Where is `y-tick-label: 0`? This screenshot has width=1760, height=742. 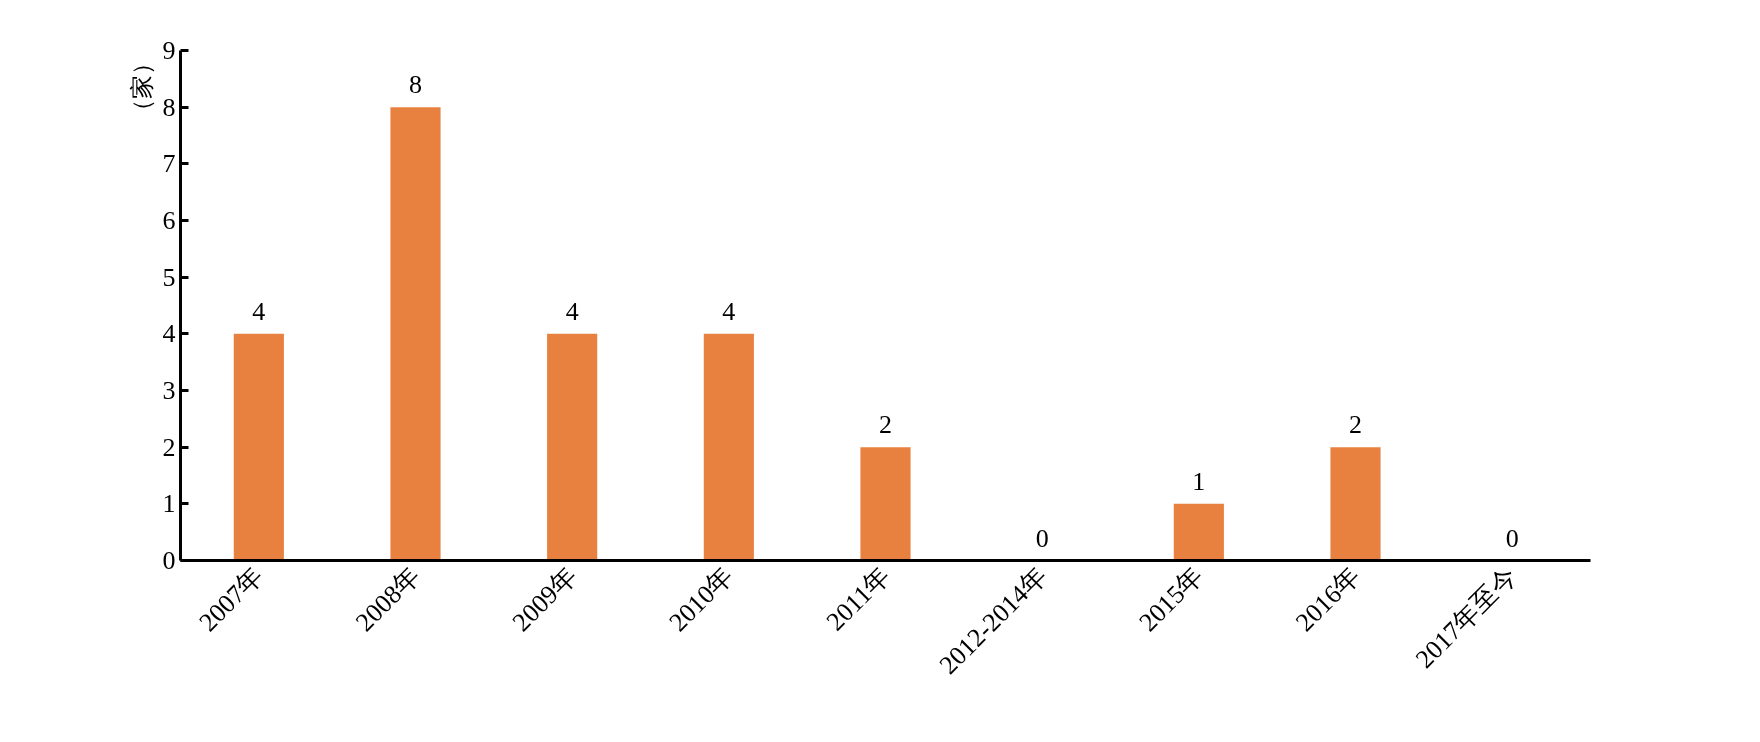
y-tick-label: 0 is located at coordinates (169, 560).